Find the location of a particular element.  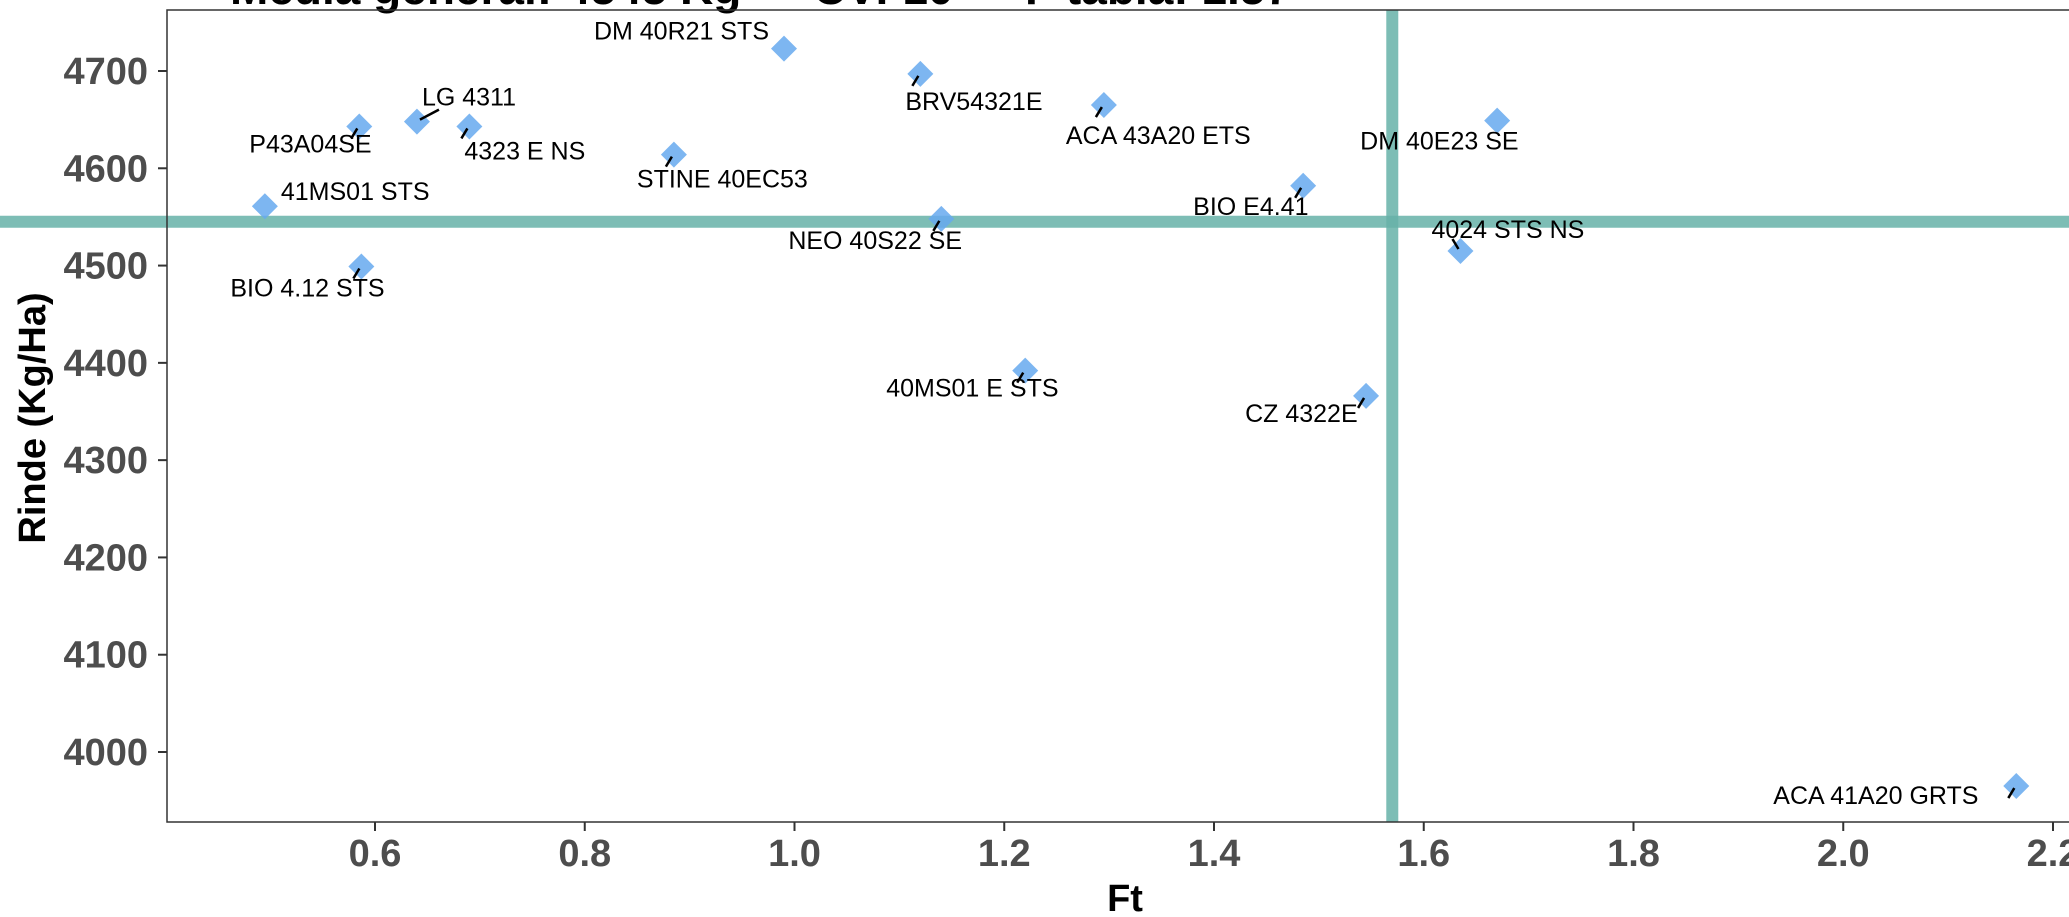

point-label: CZ 4322E is located at coordinates (1301, 414).